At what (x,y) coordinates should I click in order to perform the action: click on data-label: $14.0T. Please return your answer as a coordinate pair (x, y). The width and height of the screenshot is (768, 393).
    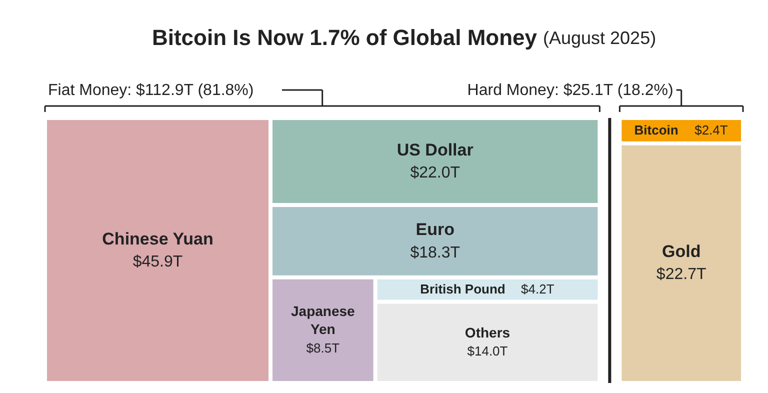
    Looking at the image, I should click on (487, 350).